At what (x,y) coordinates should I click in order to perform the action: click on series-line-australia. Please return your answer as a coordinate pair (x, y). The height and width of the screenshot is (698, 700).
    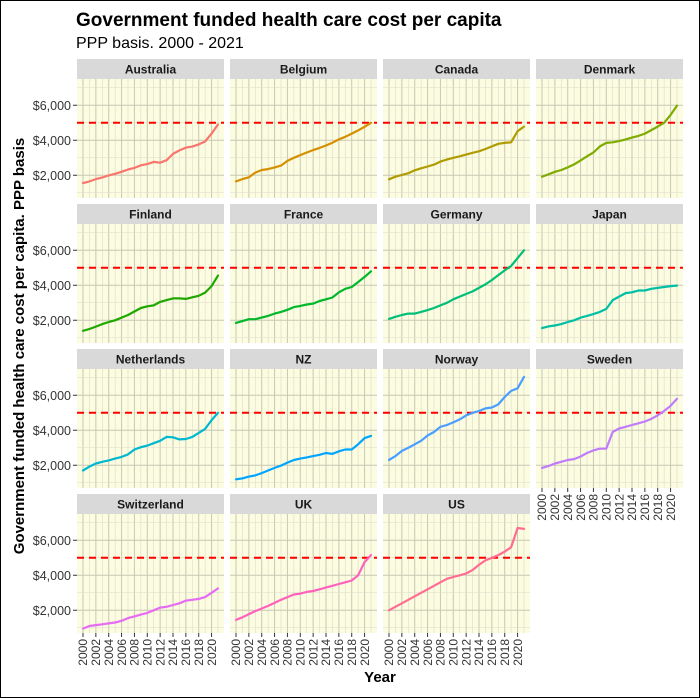
    Looking at the image, I should click on (150, 154).